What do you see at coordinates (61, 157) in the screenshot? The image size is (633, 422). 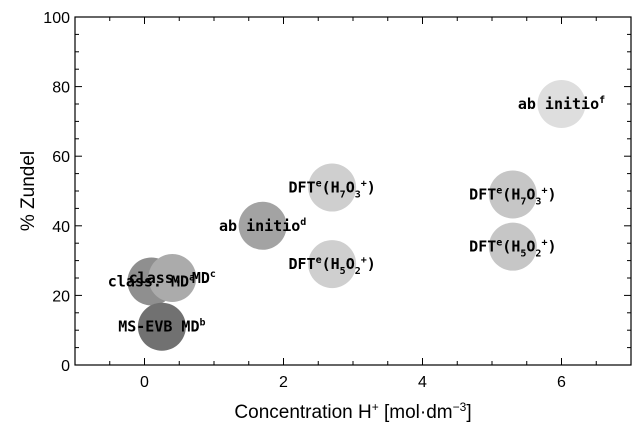 I see `y-tick-label: 60` at bounding box center [61, 157].